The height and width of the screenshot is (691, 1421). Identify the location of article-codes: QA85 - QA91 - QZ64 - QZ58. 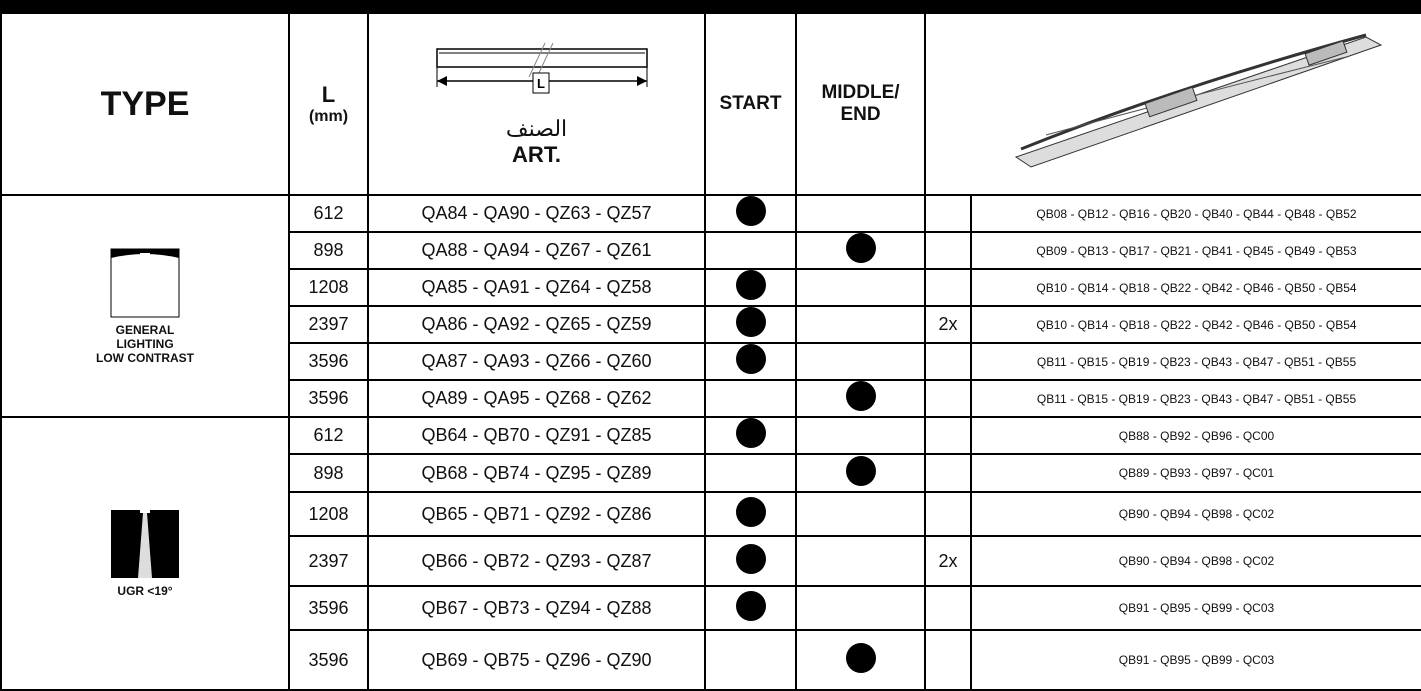
(536, 287).